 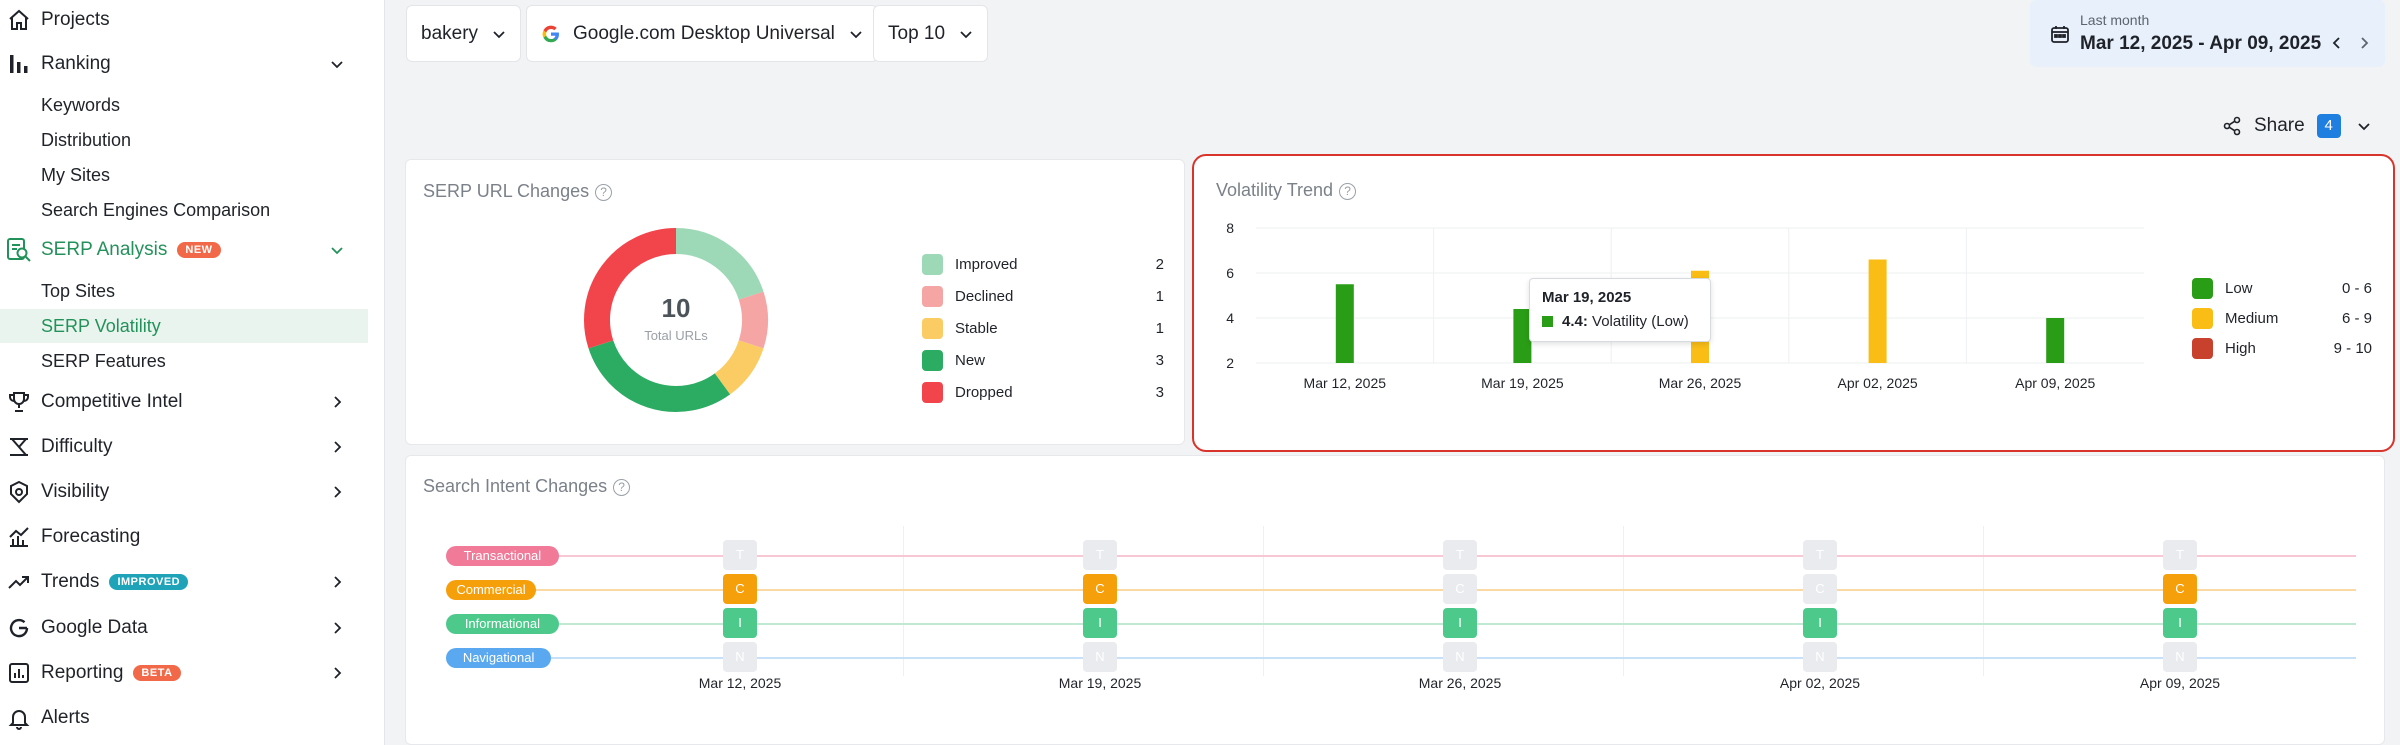 I want to click on legend-dropped: Dropped 3, so click(x=1047, y=392).